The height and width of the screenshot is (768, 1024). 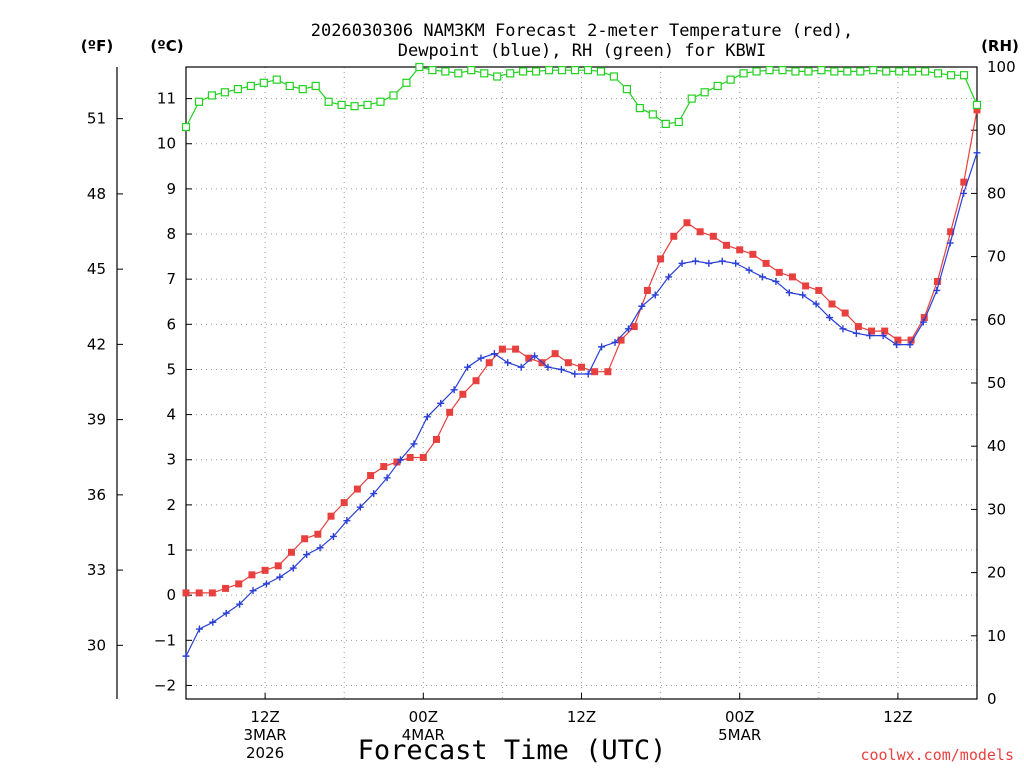 What do you see at coordinates (739, 735) in the screenshot?
I see `x-tick-label: 5MAR` at bounding box center [739, 735].